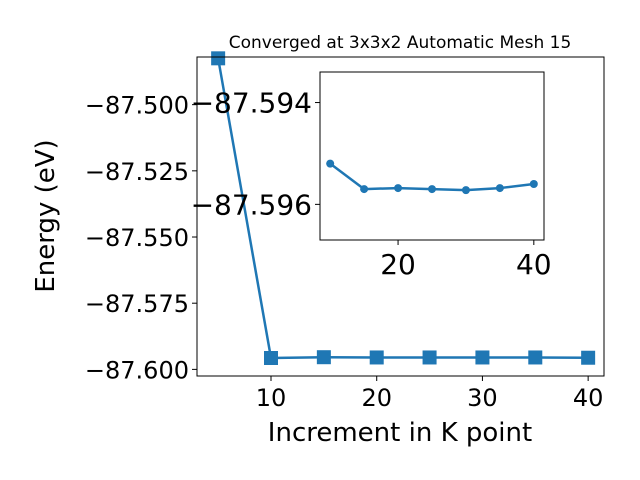 Image resolution: width=640 pixels, height=480 pixels. I want to click on inset-x-tick-label: 20, so click(398, 264).